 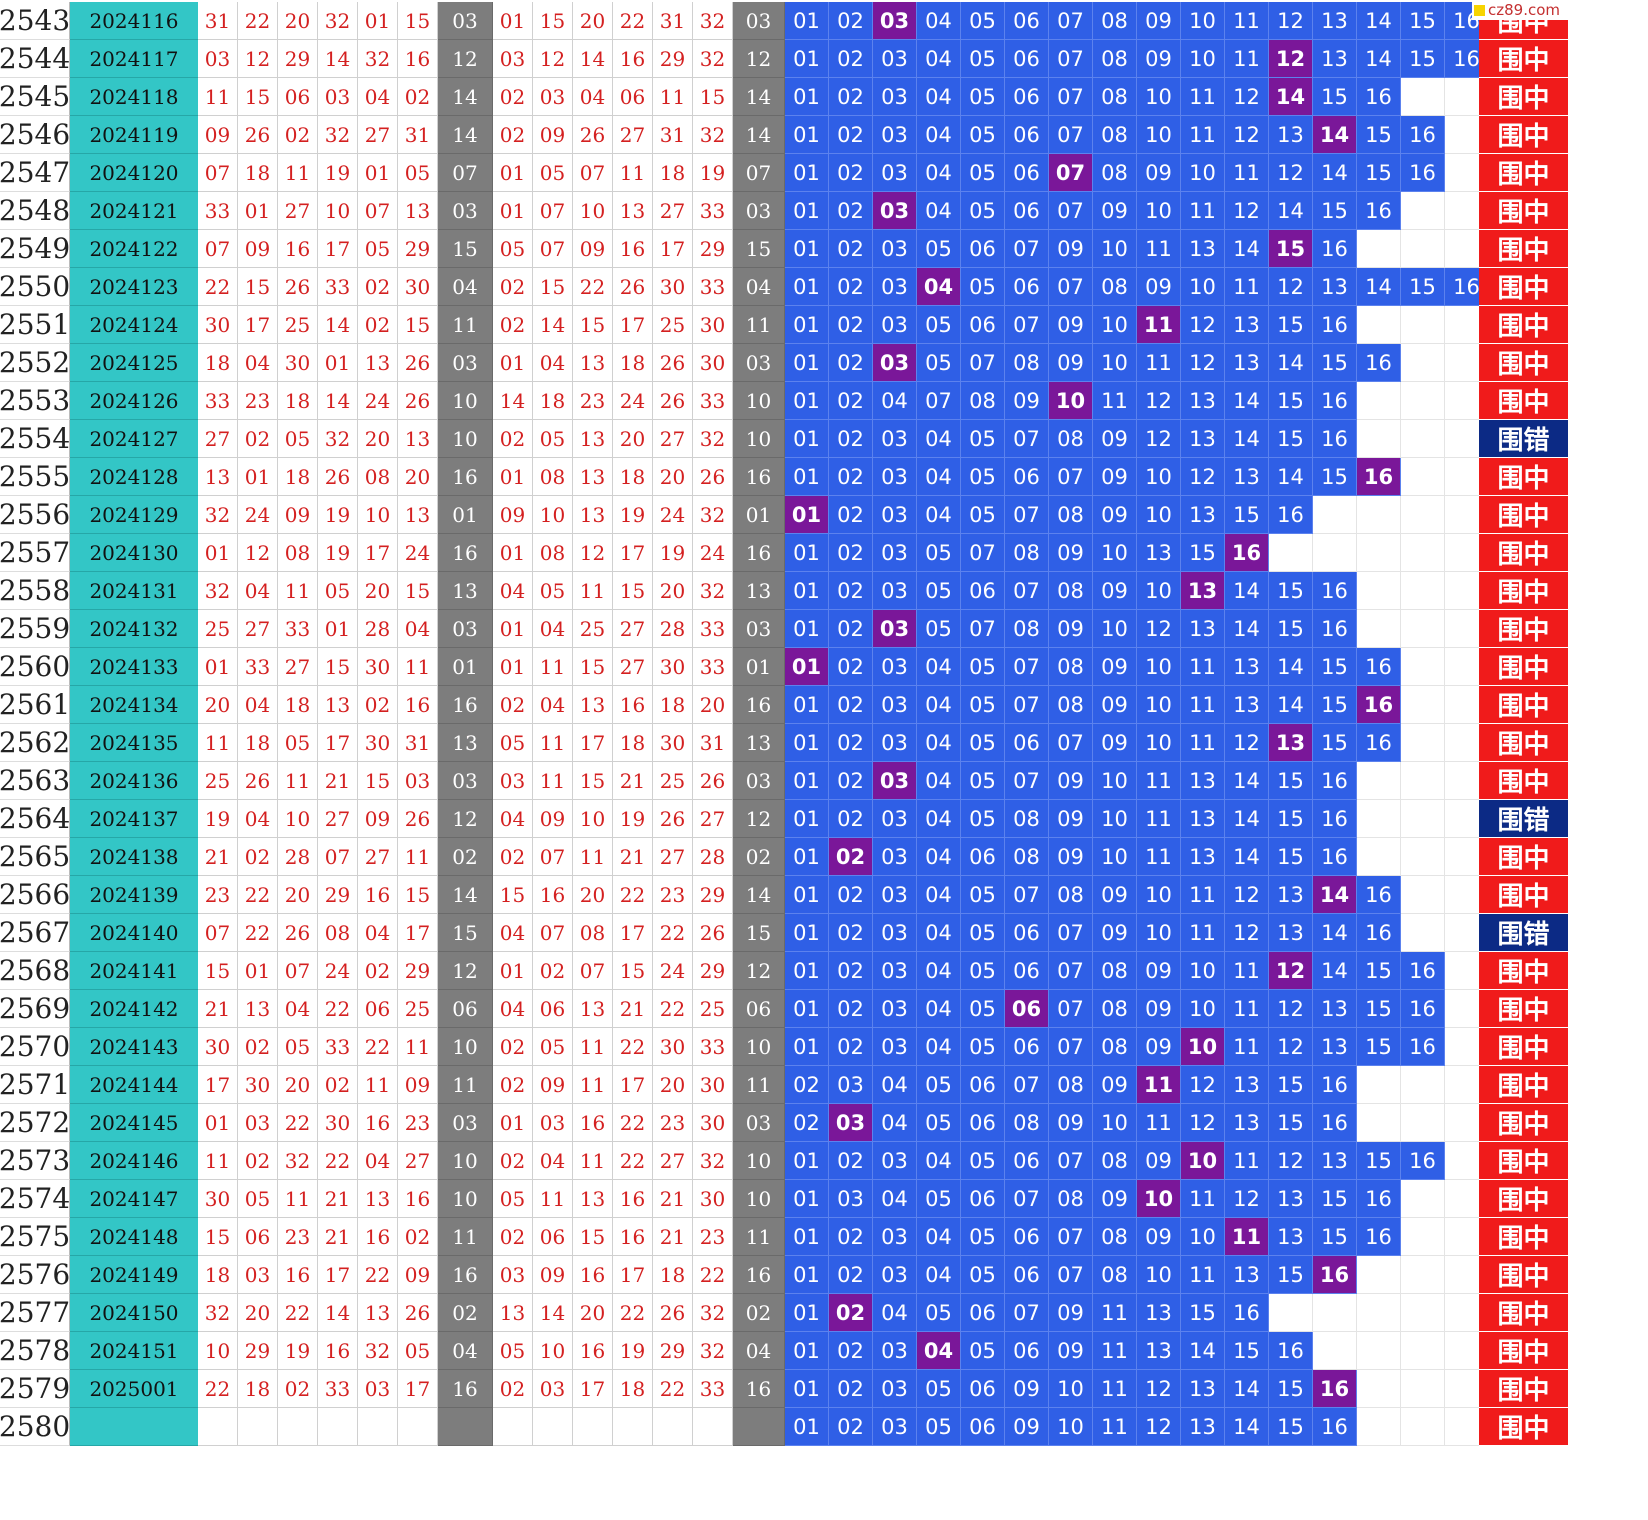 I want to click on draw-number: 22, so click(x=378, y=1275).